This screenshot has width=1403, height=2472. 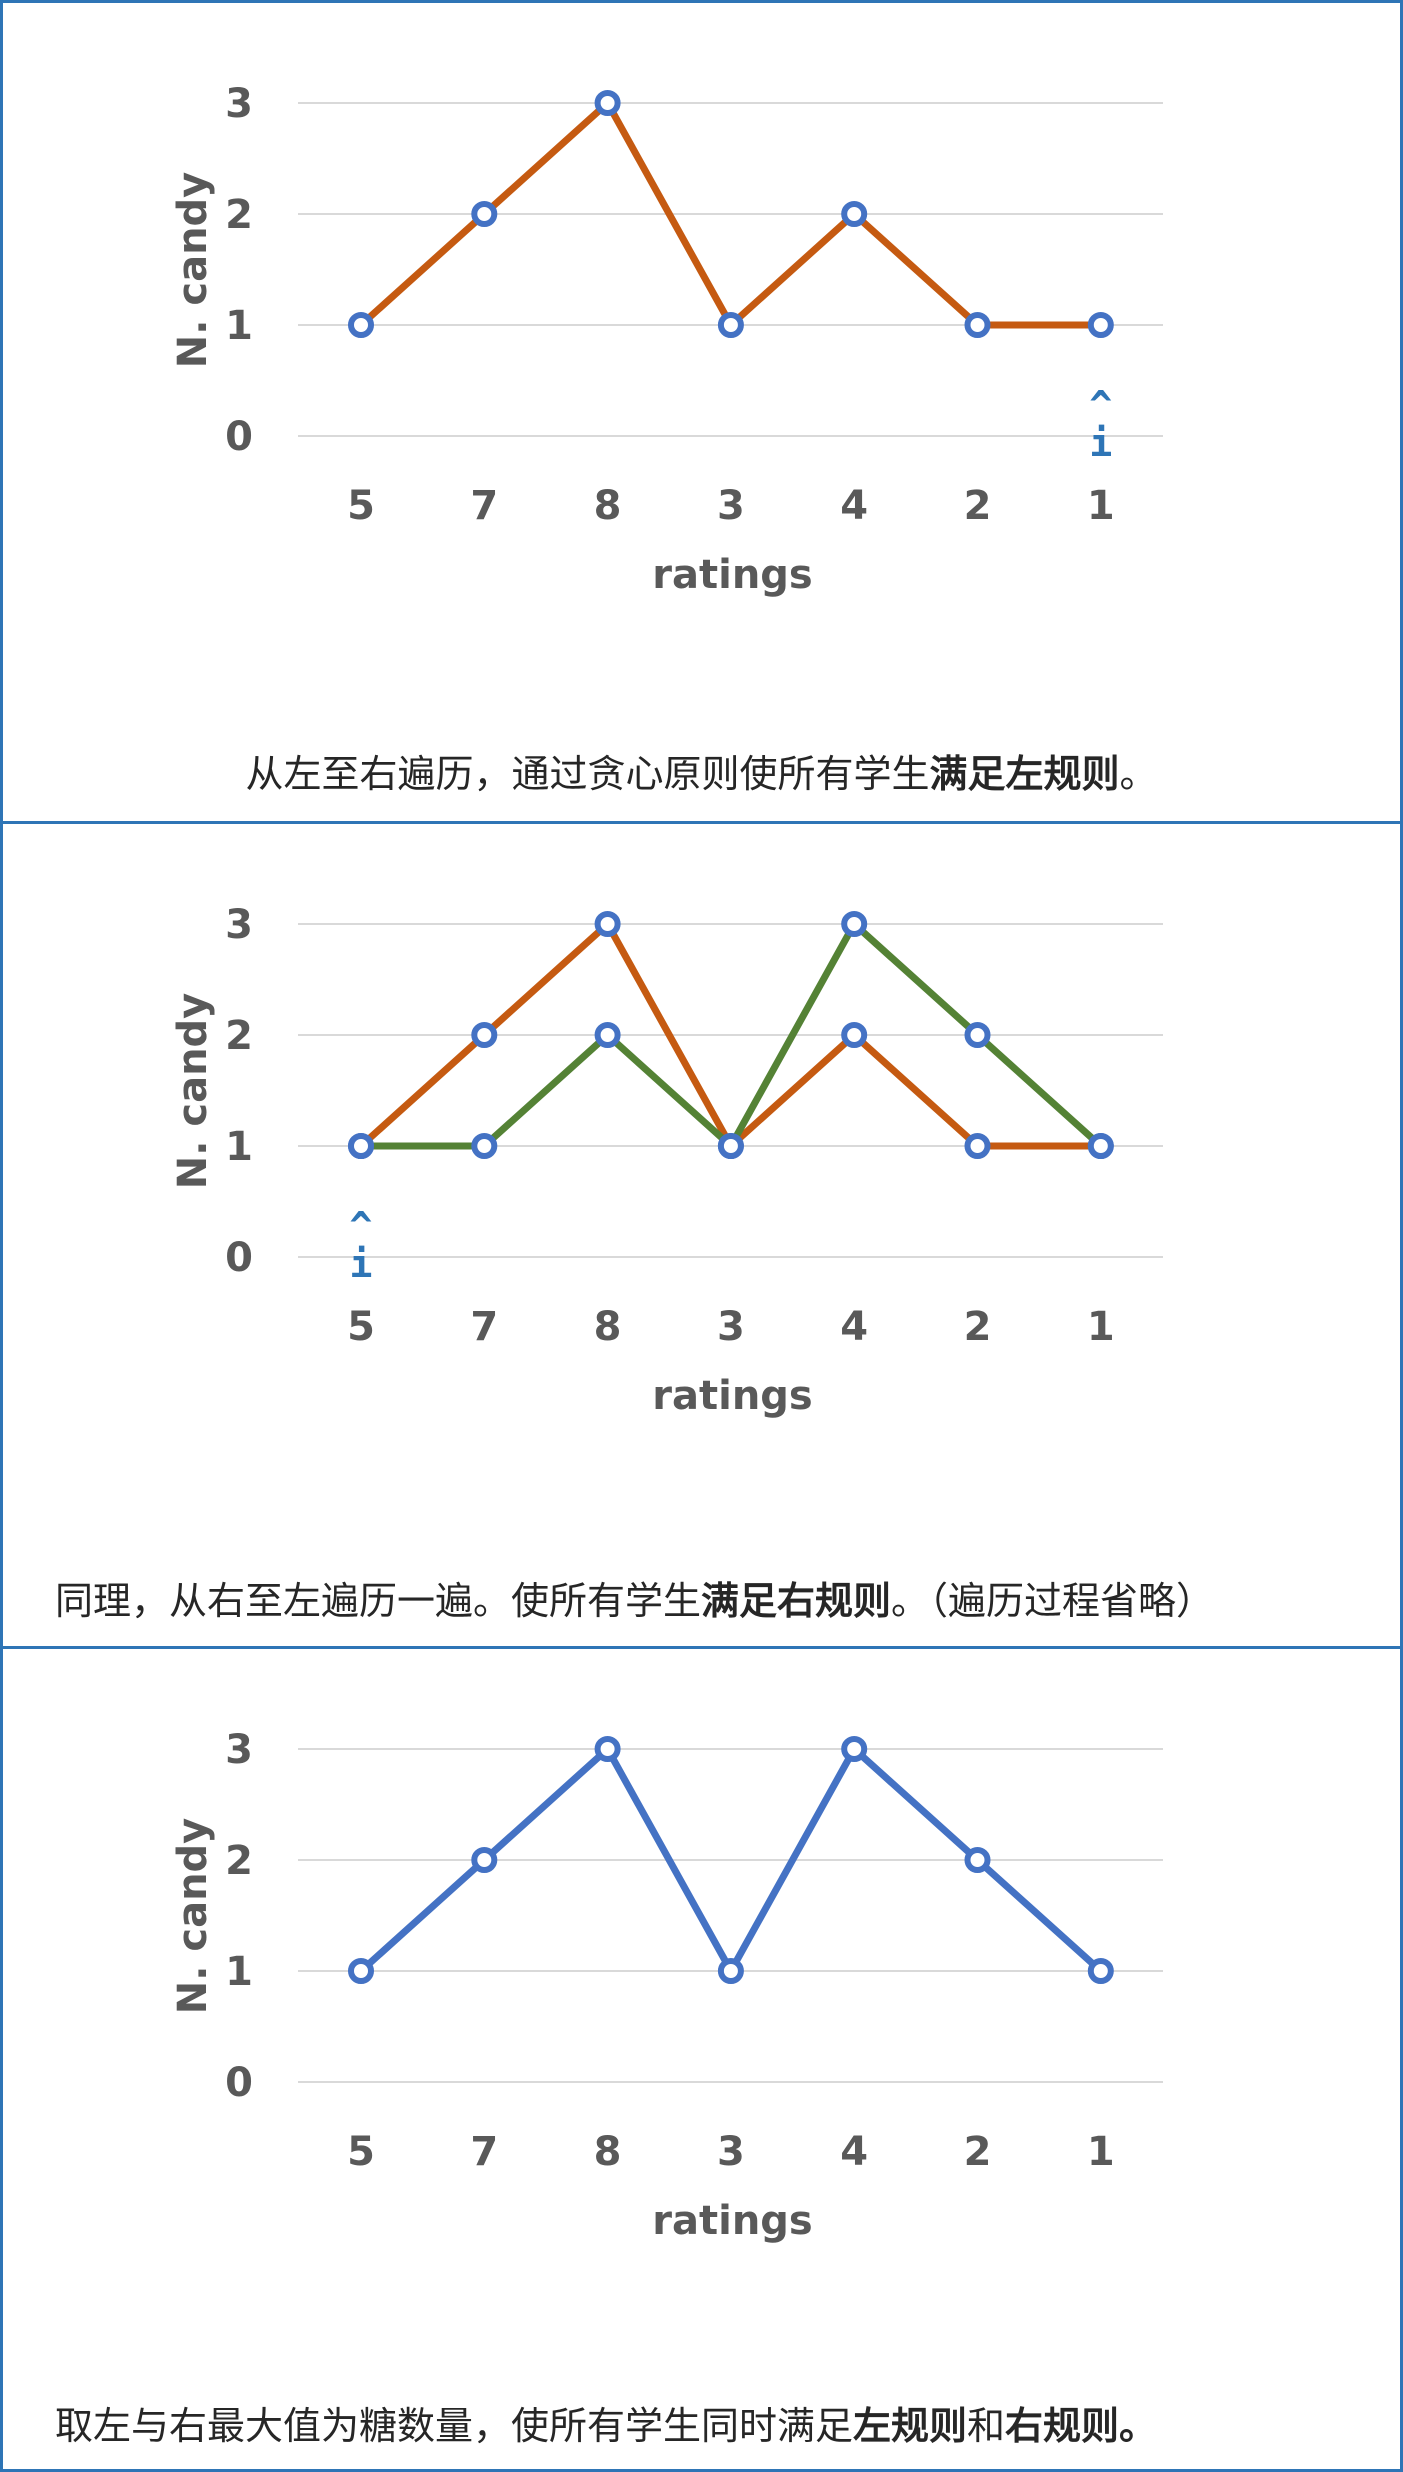 What do you see at coordinates (1024, 774) in the screenshot?
I see `caption-emphasis: 满足左规则` at bounding box center [1024, 774].